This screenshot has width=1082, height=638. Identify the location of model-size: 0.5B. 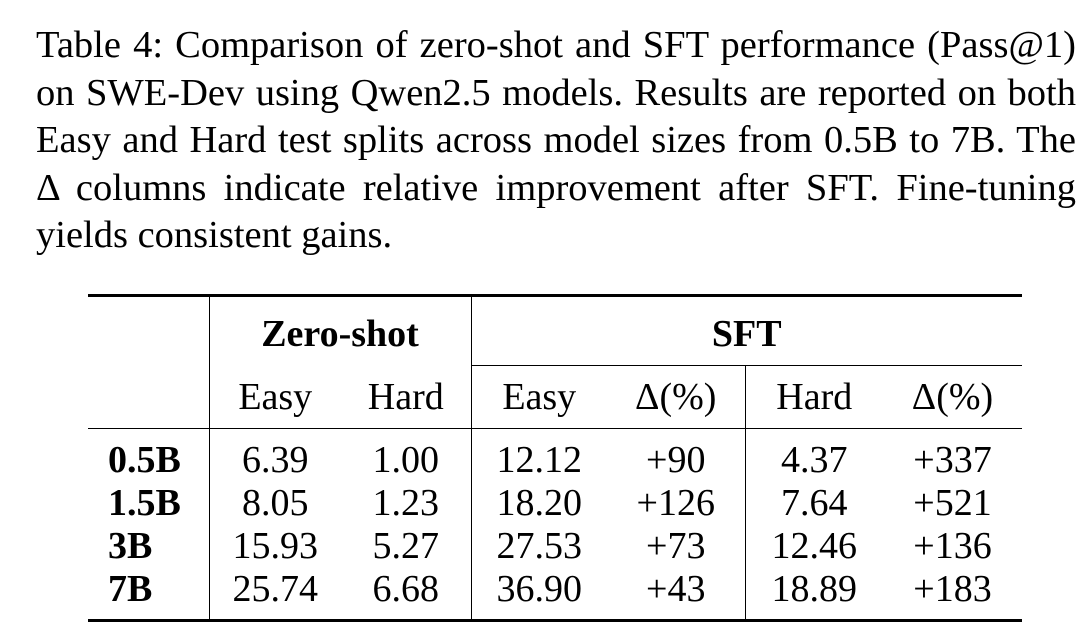
(144, 460).